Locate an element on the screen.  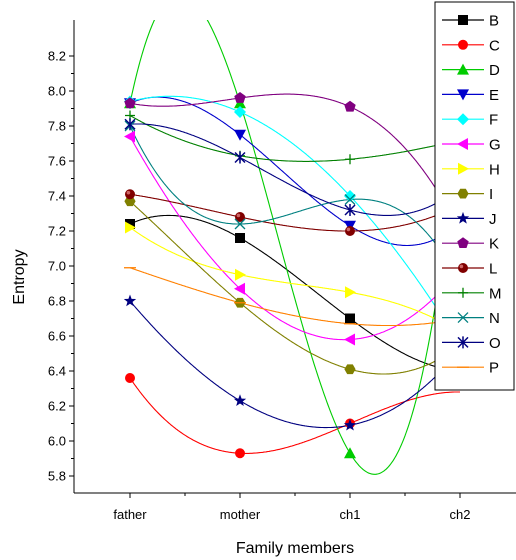
legend-label-l: L is located at coordinates (493, 269).